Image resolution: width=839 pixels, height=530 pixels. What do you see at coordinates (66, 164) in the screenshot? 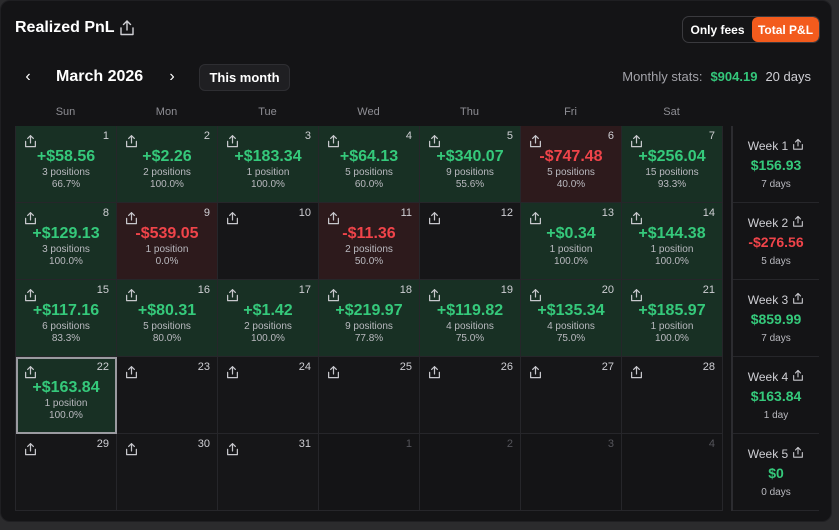
I see `calendar-day: 1 +$58.56 3 positions 66.7%` at bounding box center [66, 164].